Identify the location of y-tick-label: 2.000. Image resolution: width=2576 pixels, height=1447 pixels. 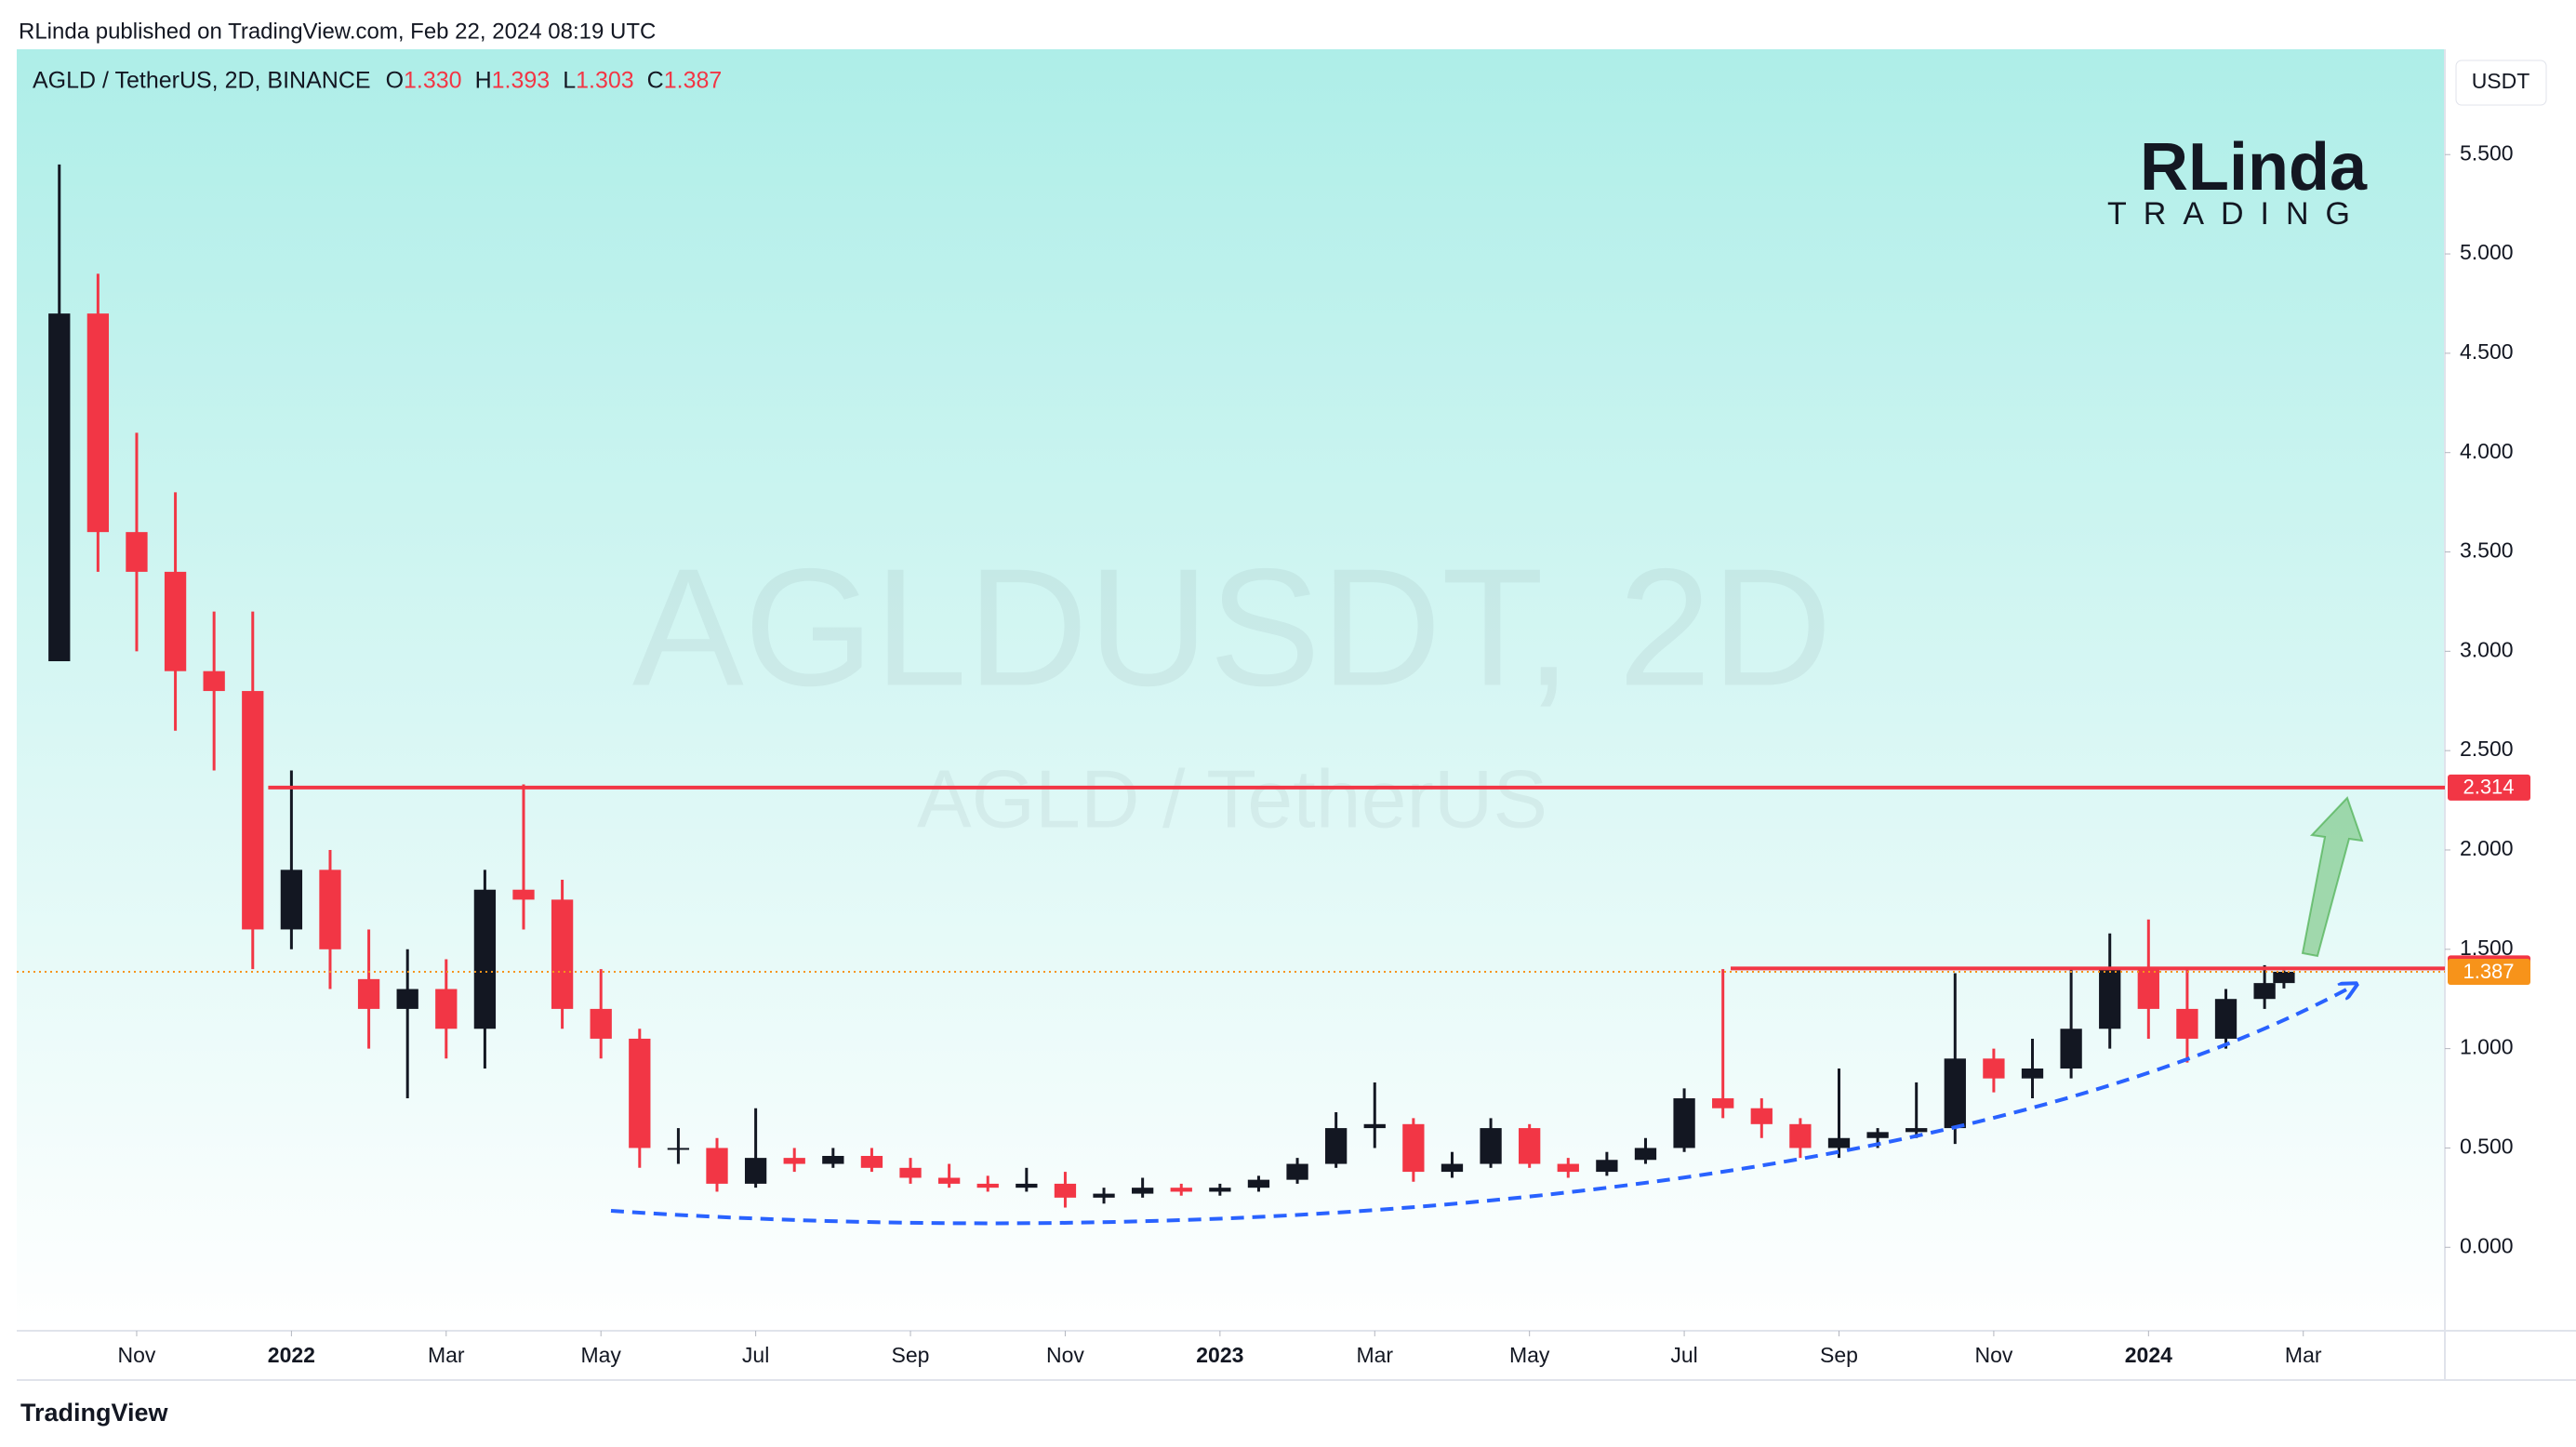
(2487, 848).